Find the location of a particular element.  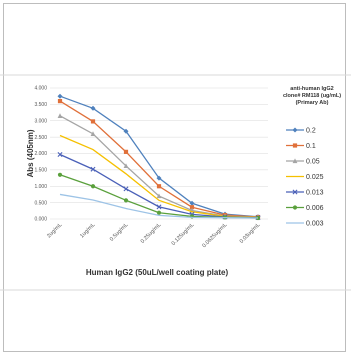

legend-item: 0.006 is located at coordinates (305, 208).